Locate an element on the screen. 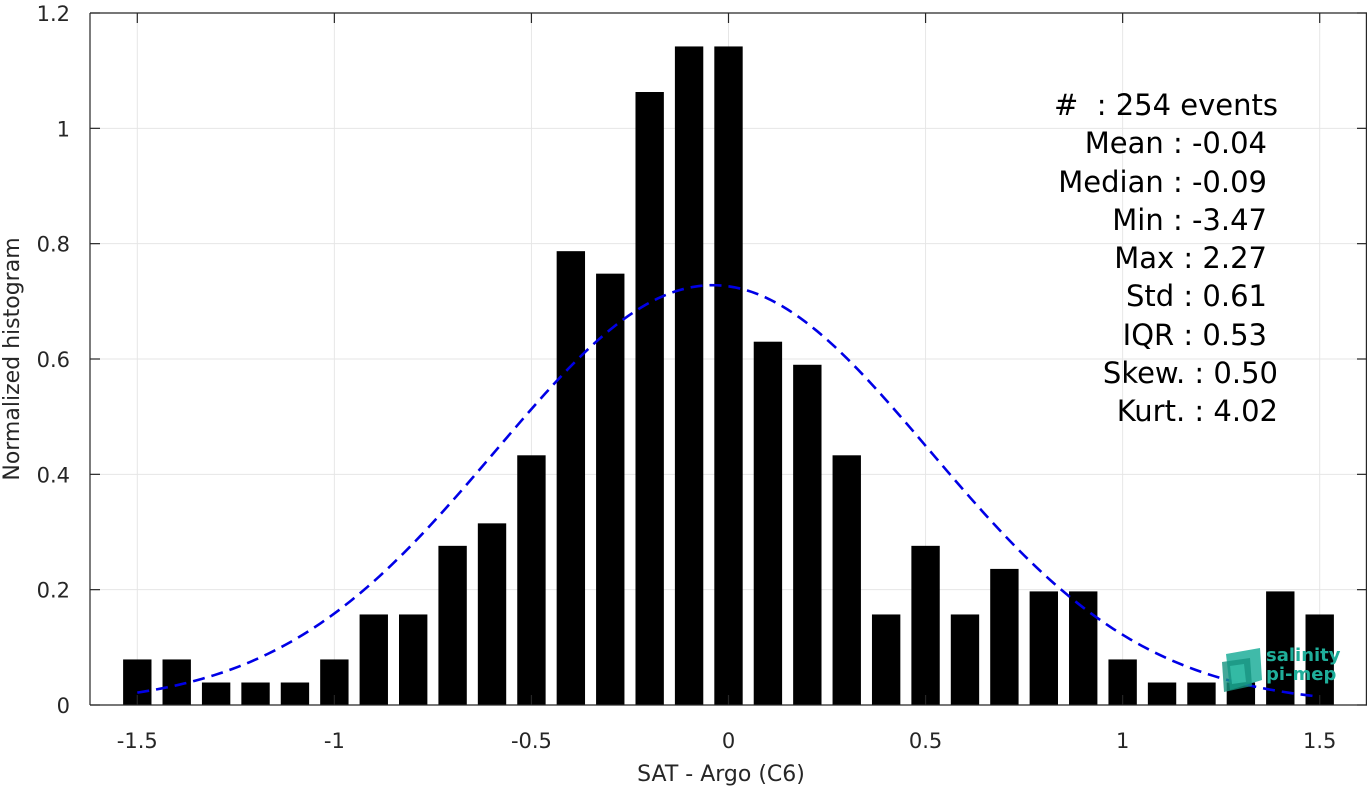 Image resolution: width=1367 pixels, height=787 pixels. x-tick-labels: -1.5 -1 -0.5 0 0.5 1 1.5 is located at coordinates (727, 741).